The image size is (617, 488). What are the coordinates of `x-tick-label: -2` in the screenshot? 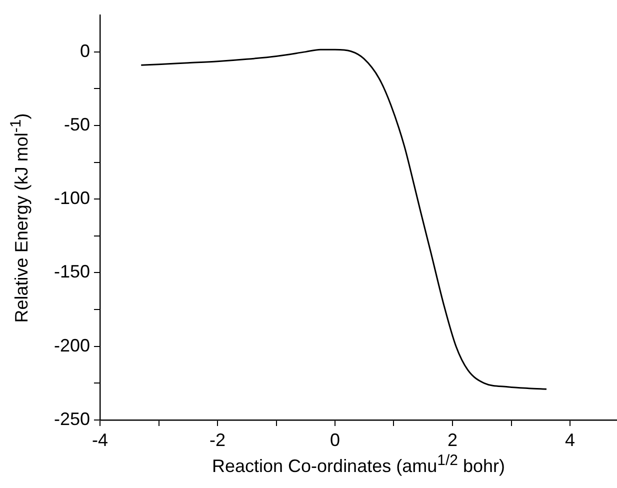 It's located at (217, 440).